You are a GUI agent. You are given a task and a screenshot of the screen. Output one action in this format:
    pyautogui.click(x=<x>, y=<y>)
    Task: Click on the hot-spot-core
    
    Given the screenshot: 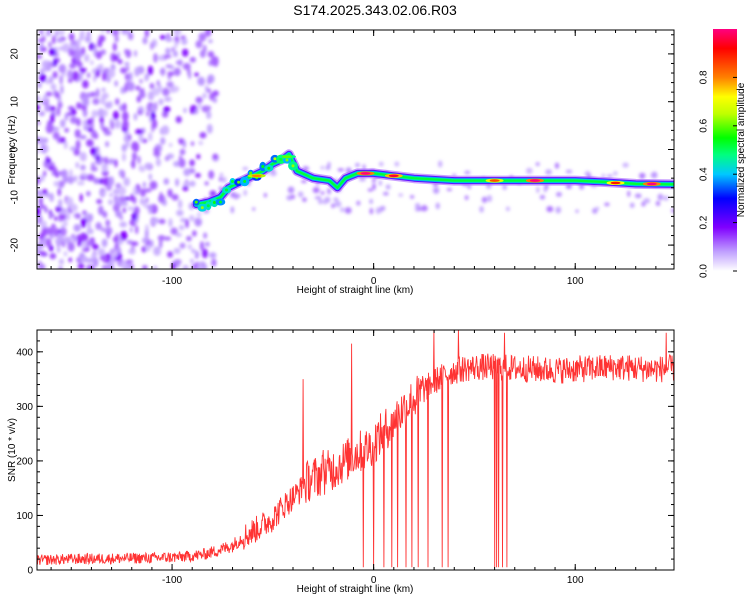 What is the action you would take?
    pyautogui.click(x=365, y=173)
    